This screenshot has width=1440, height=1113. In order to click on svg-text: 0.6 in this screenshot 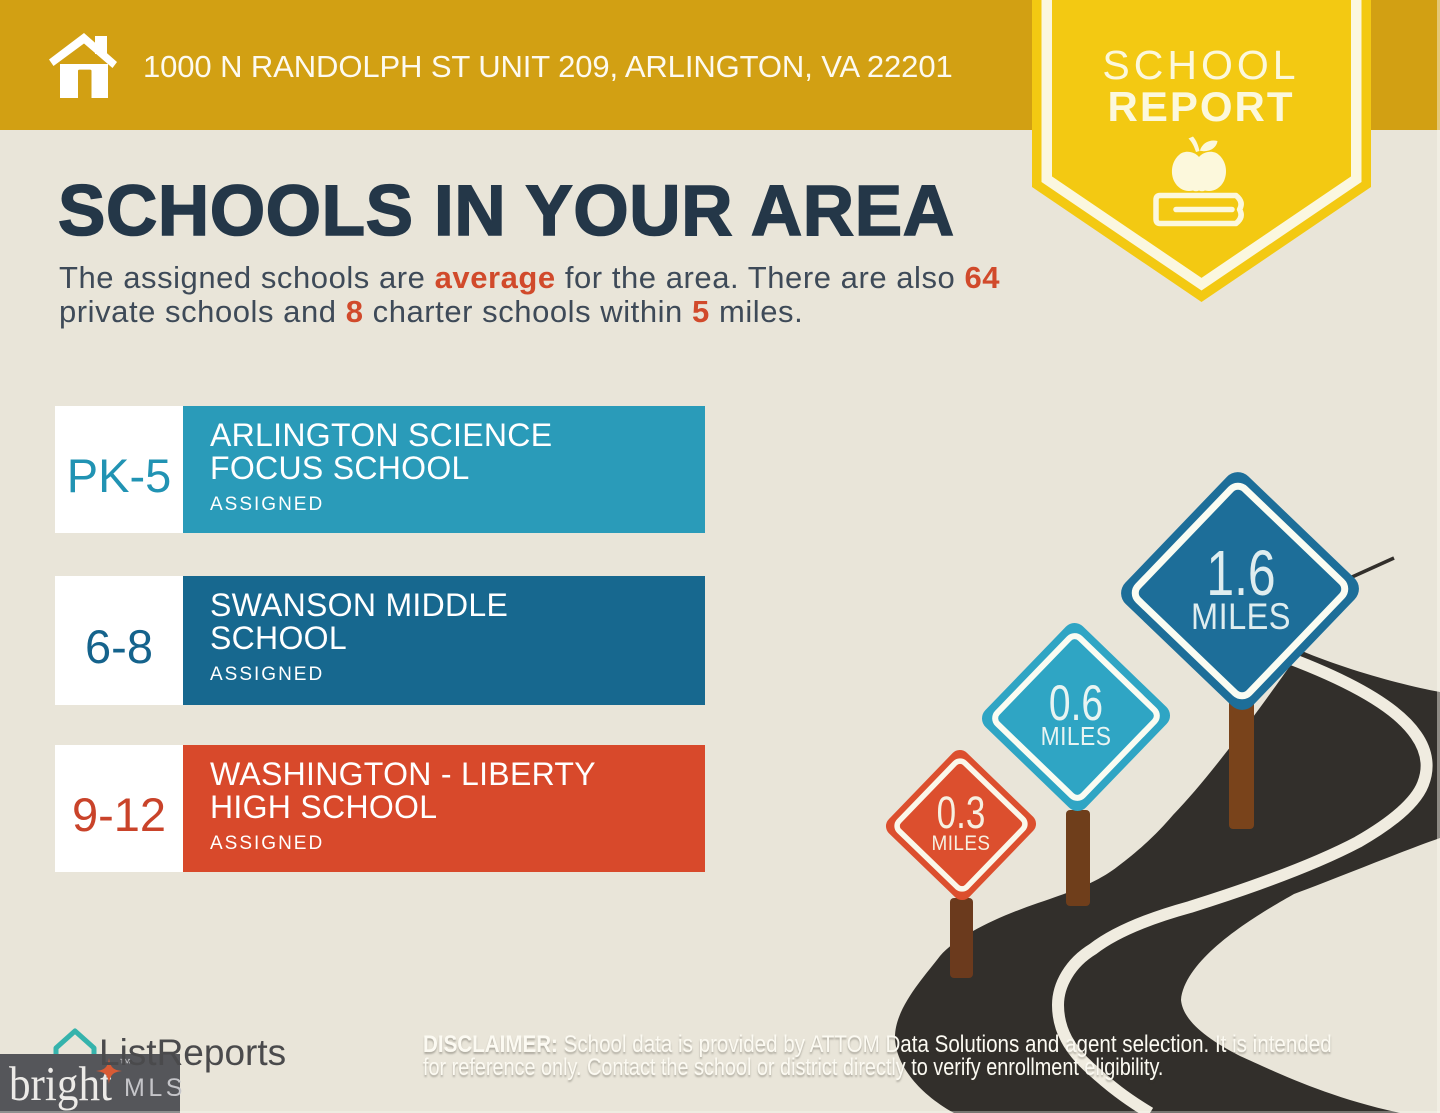, I will do `click(1076, 702)`.